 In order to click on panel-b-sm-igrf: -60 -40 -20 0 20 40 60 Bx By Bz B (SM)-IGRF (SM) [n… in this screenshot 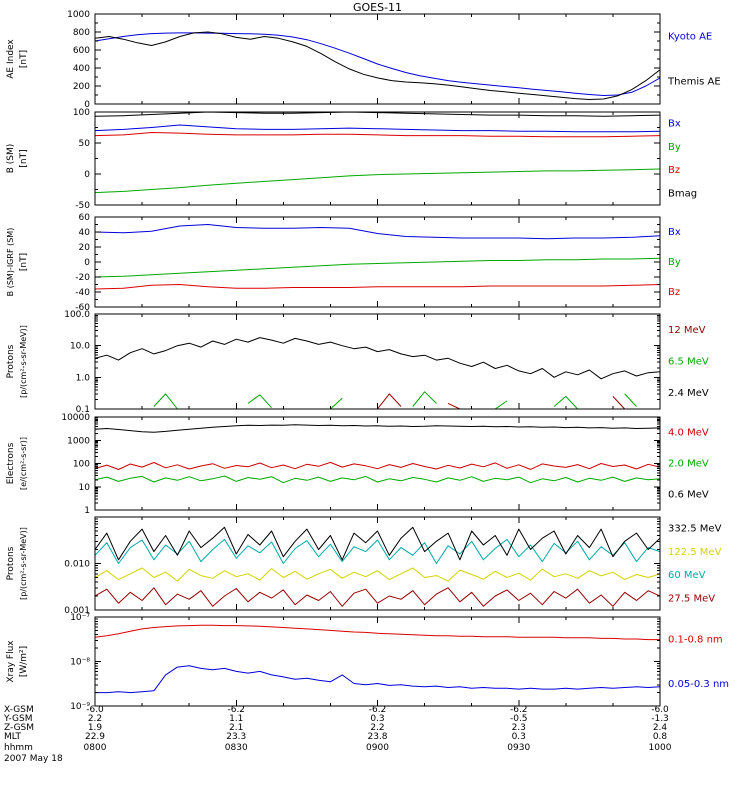, I will do `click(343, 263)`.